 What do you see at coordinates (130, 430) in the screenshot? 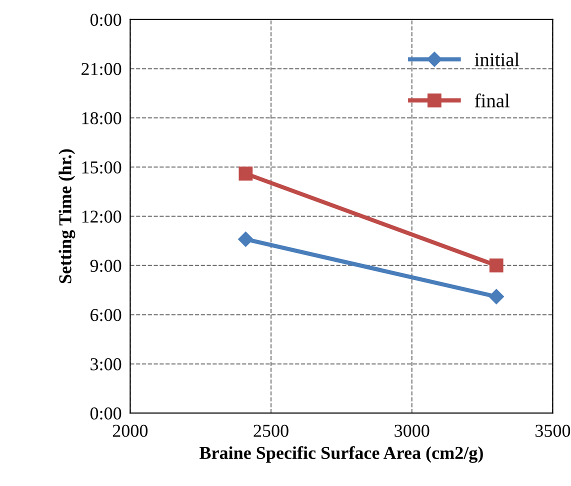
I see `x-tick-label: 2000` at bounding box center [130, 430].